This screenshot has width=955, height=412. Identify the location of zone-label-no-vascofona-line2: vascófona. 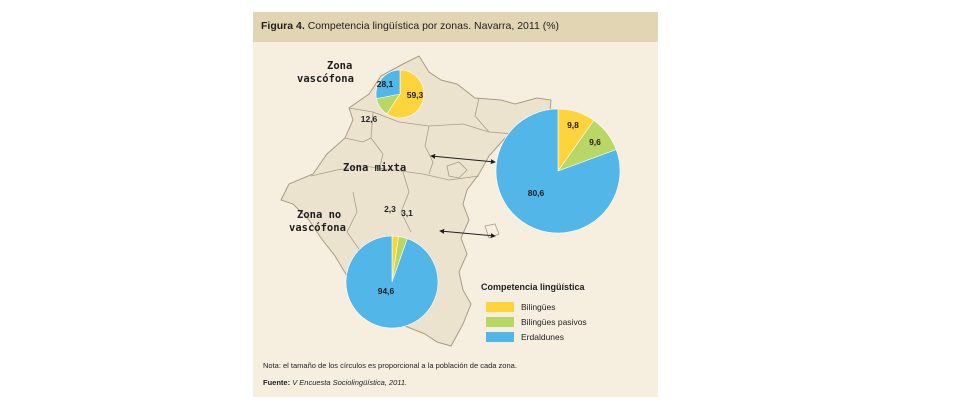
(317, 228).